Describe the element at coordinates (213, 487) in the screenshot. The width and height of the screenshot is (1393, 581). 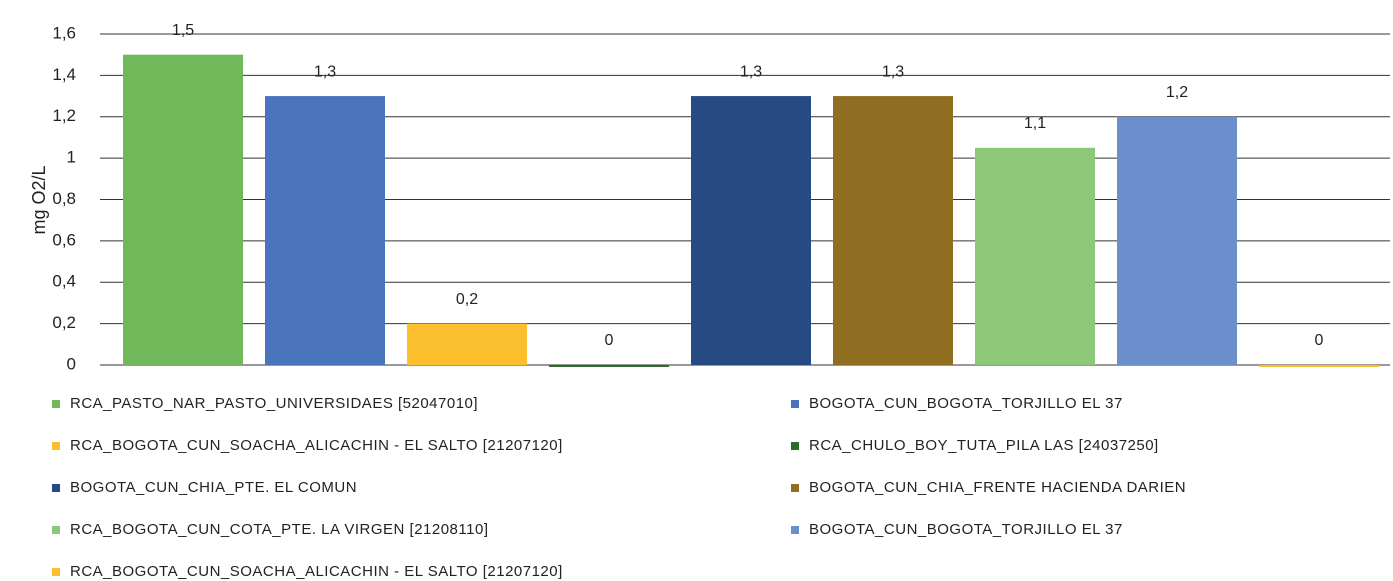
I see `legend-label: BOGOTA_CUN_CHIA_PTE. EL COMUN` at that location.